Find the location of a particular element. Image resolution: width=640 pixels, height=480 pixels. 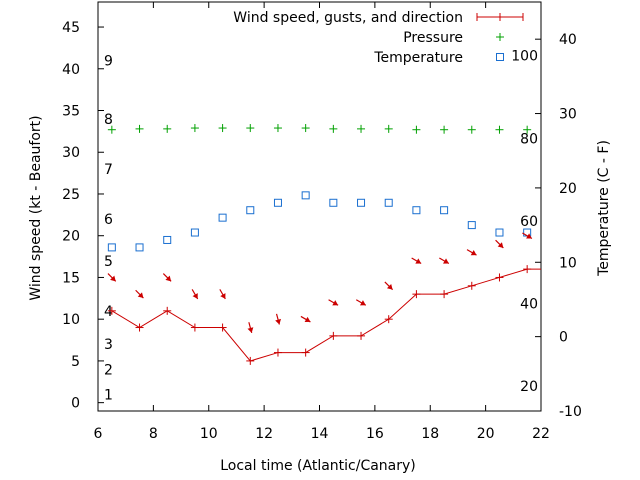

legend-entry: Temperature is located at coordinates (438, 58).